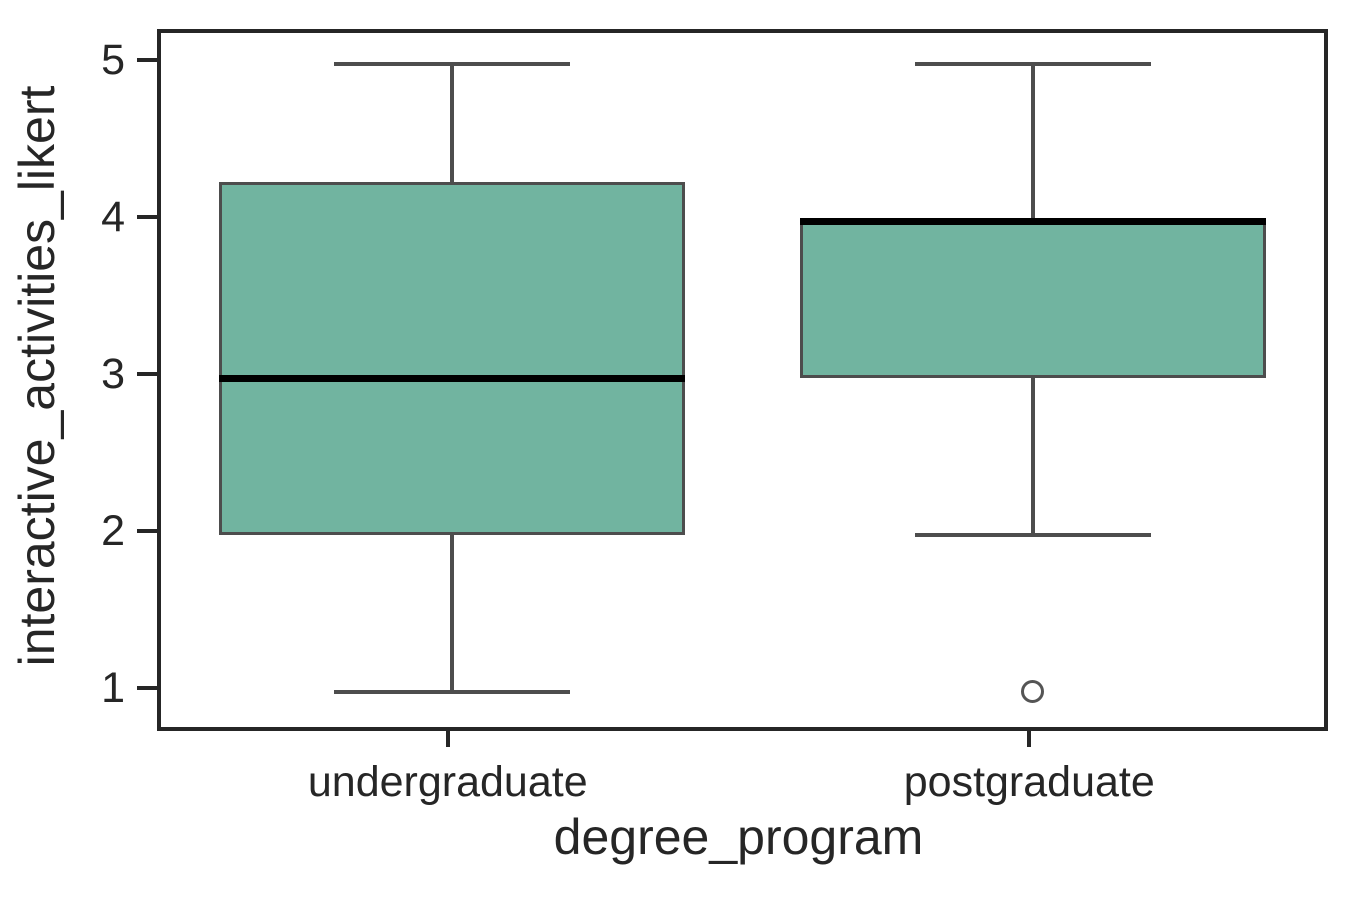 The height and width of the screenshot is (899, 1350). I want to click on y-tick-label: 2, so click(113, 531).